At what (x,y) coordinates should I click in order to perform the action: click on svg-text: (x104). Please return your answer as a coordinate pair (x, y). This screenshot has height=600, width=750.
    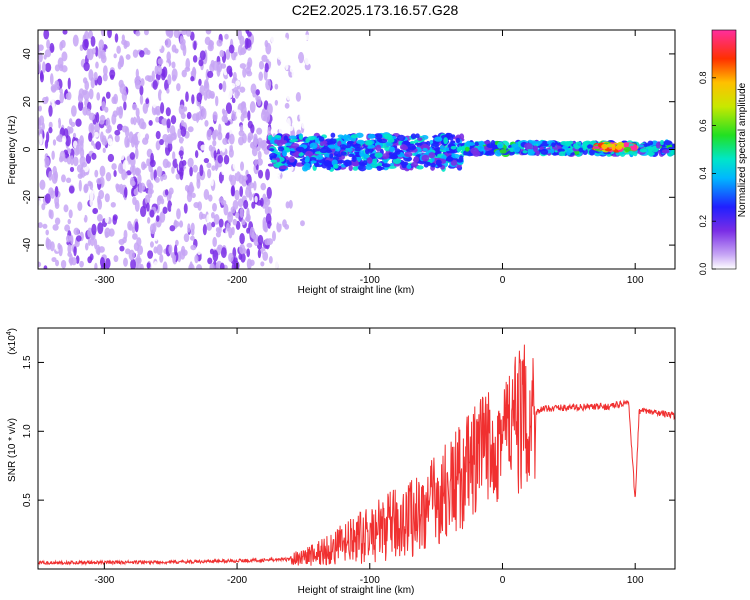
    Looking at the image, I should click on (12, 341).